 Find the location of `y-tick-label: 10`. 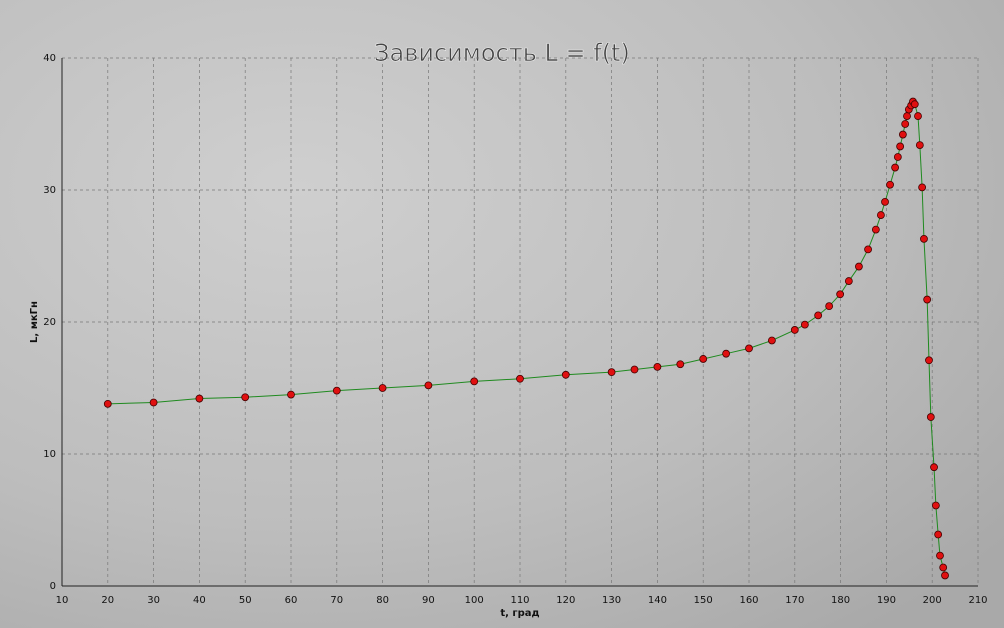

y-tick-label: 10 is located at coordinates (49, 454).